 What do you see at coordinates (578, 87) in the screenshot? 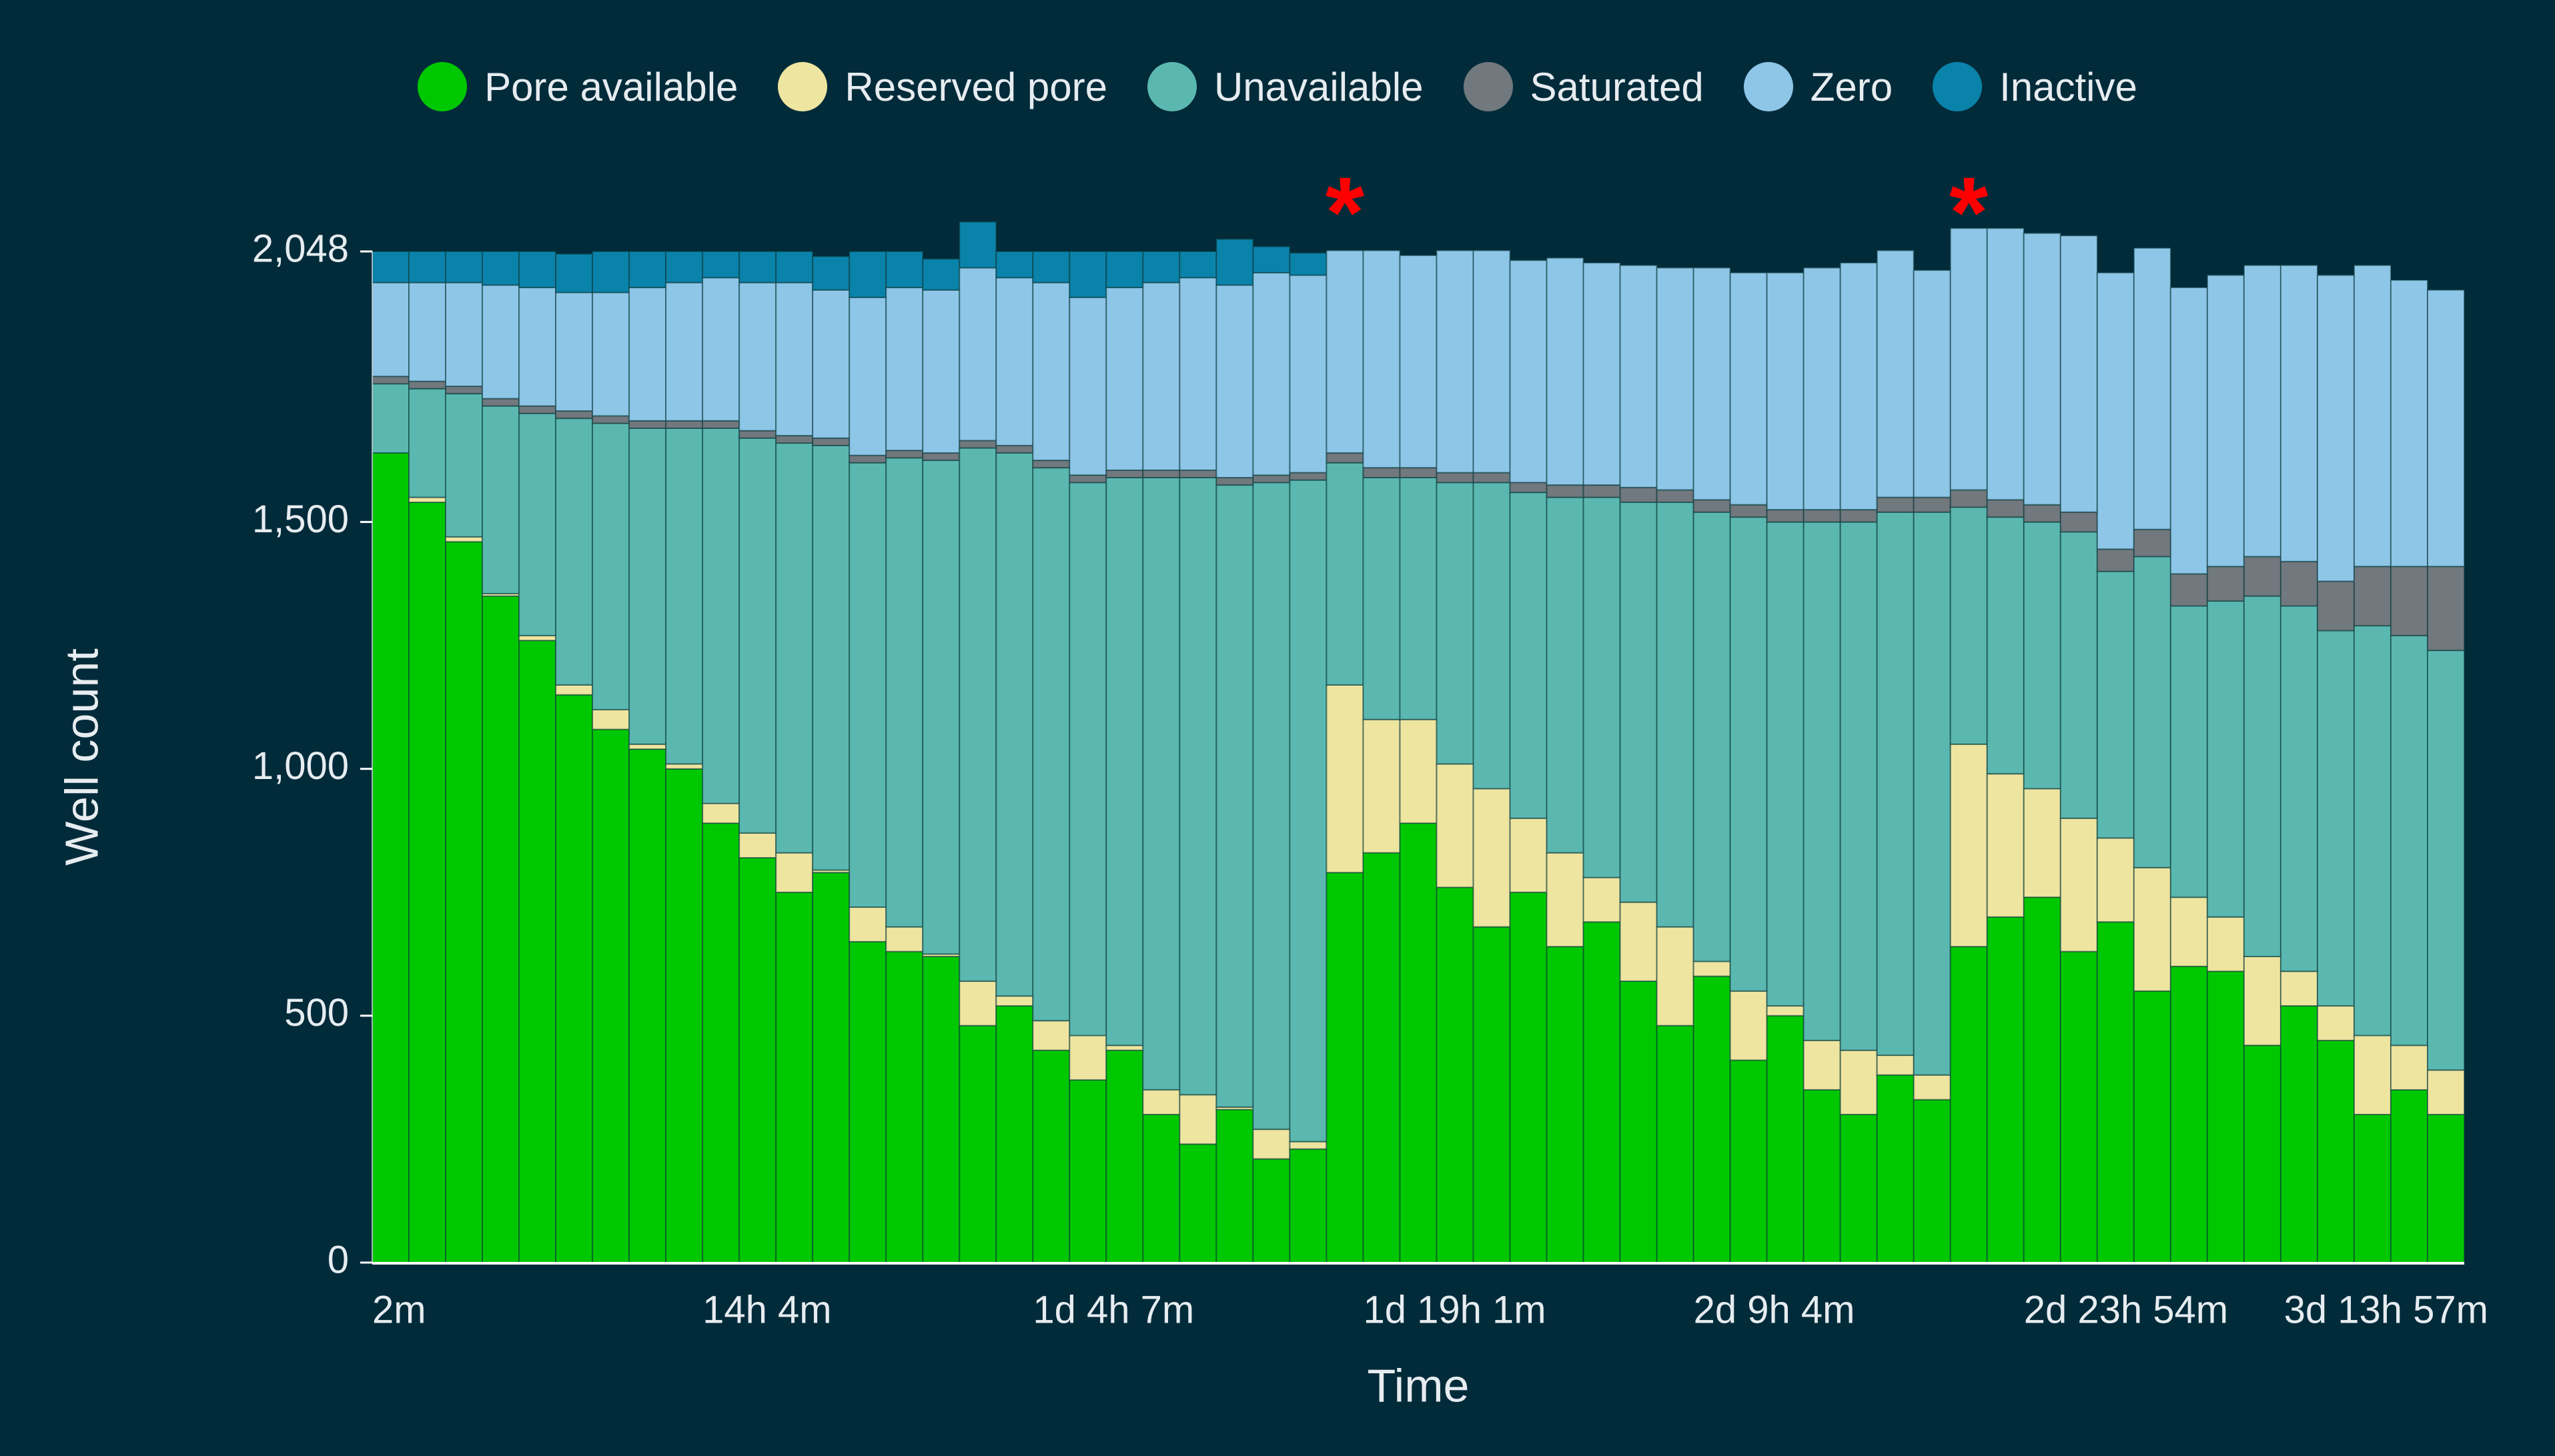
I see `legend-item-pore-available: Pore available` at bounding box center [578, 87].